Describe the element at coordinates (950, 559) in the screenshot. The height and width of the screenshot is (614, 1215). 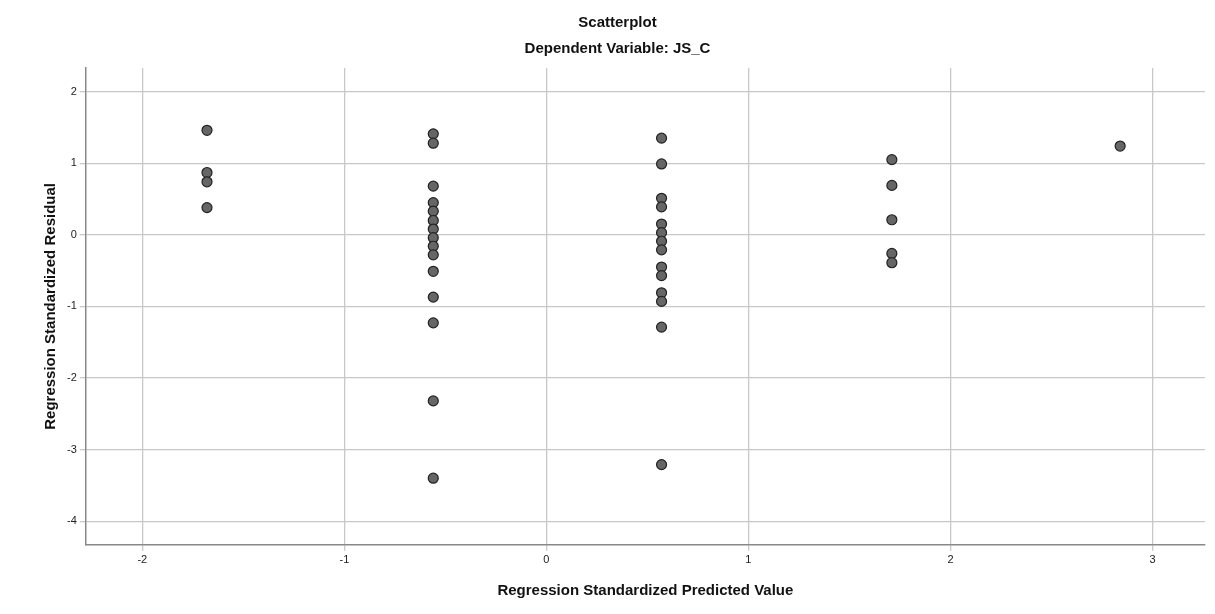
I see `x-tick-label: 2` at that location.